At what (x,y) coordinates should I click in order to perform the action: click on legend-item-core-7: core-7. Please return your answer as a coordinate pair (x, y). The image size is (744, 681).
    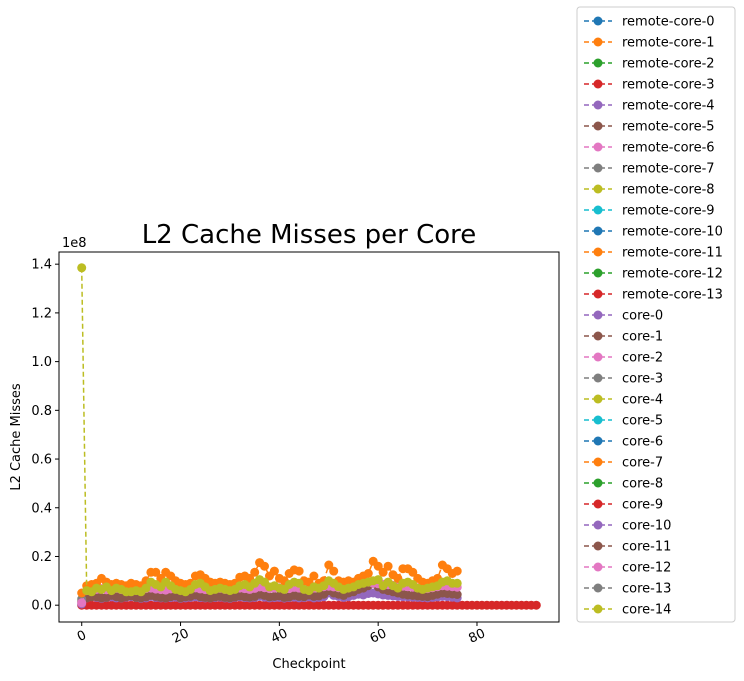
    Looking at the image, I should click on (623, 463).